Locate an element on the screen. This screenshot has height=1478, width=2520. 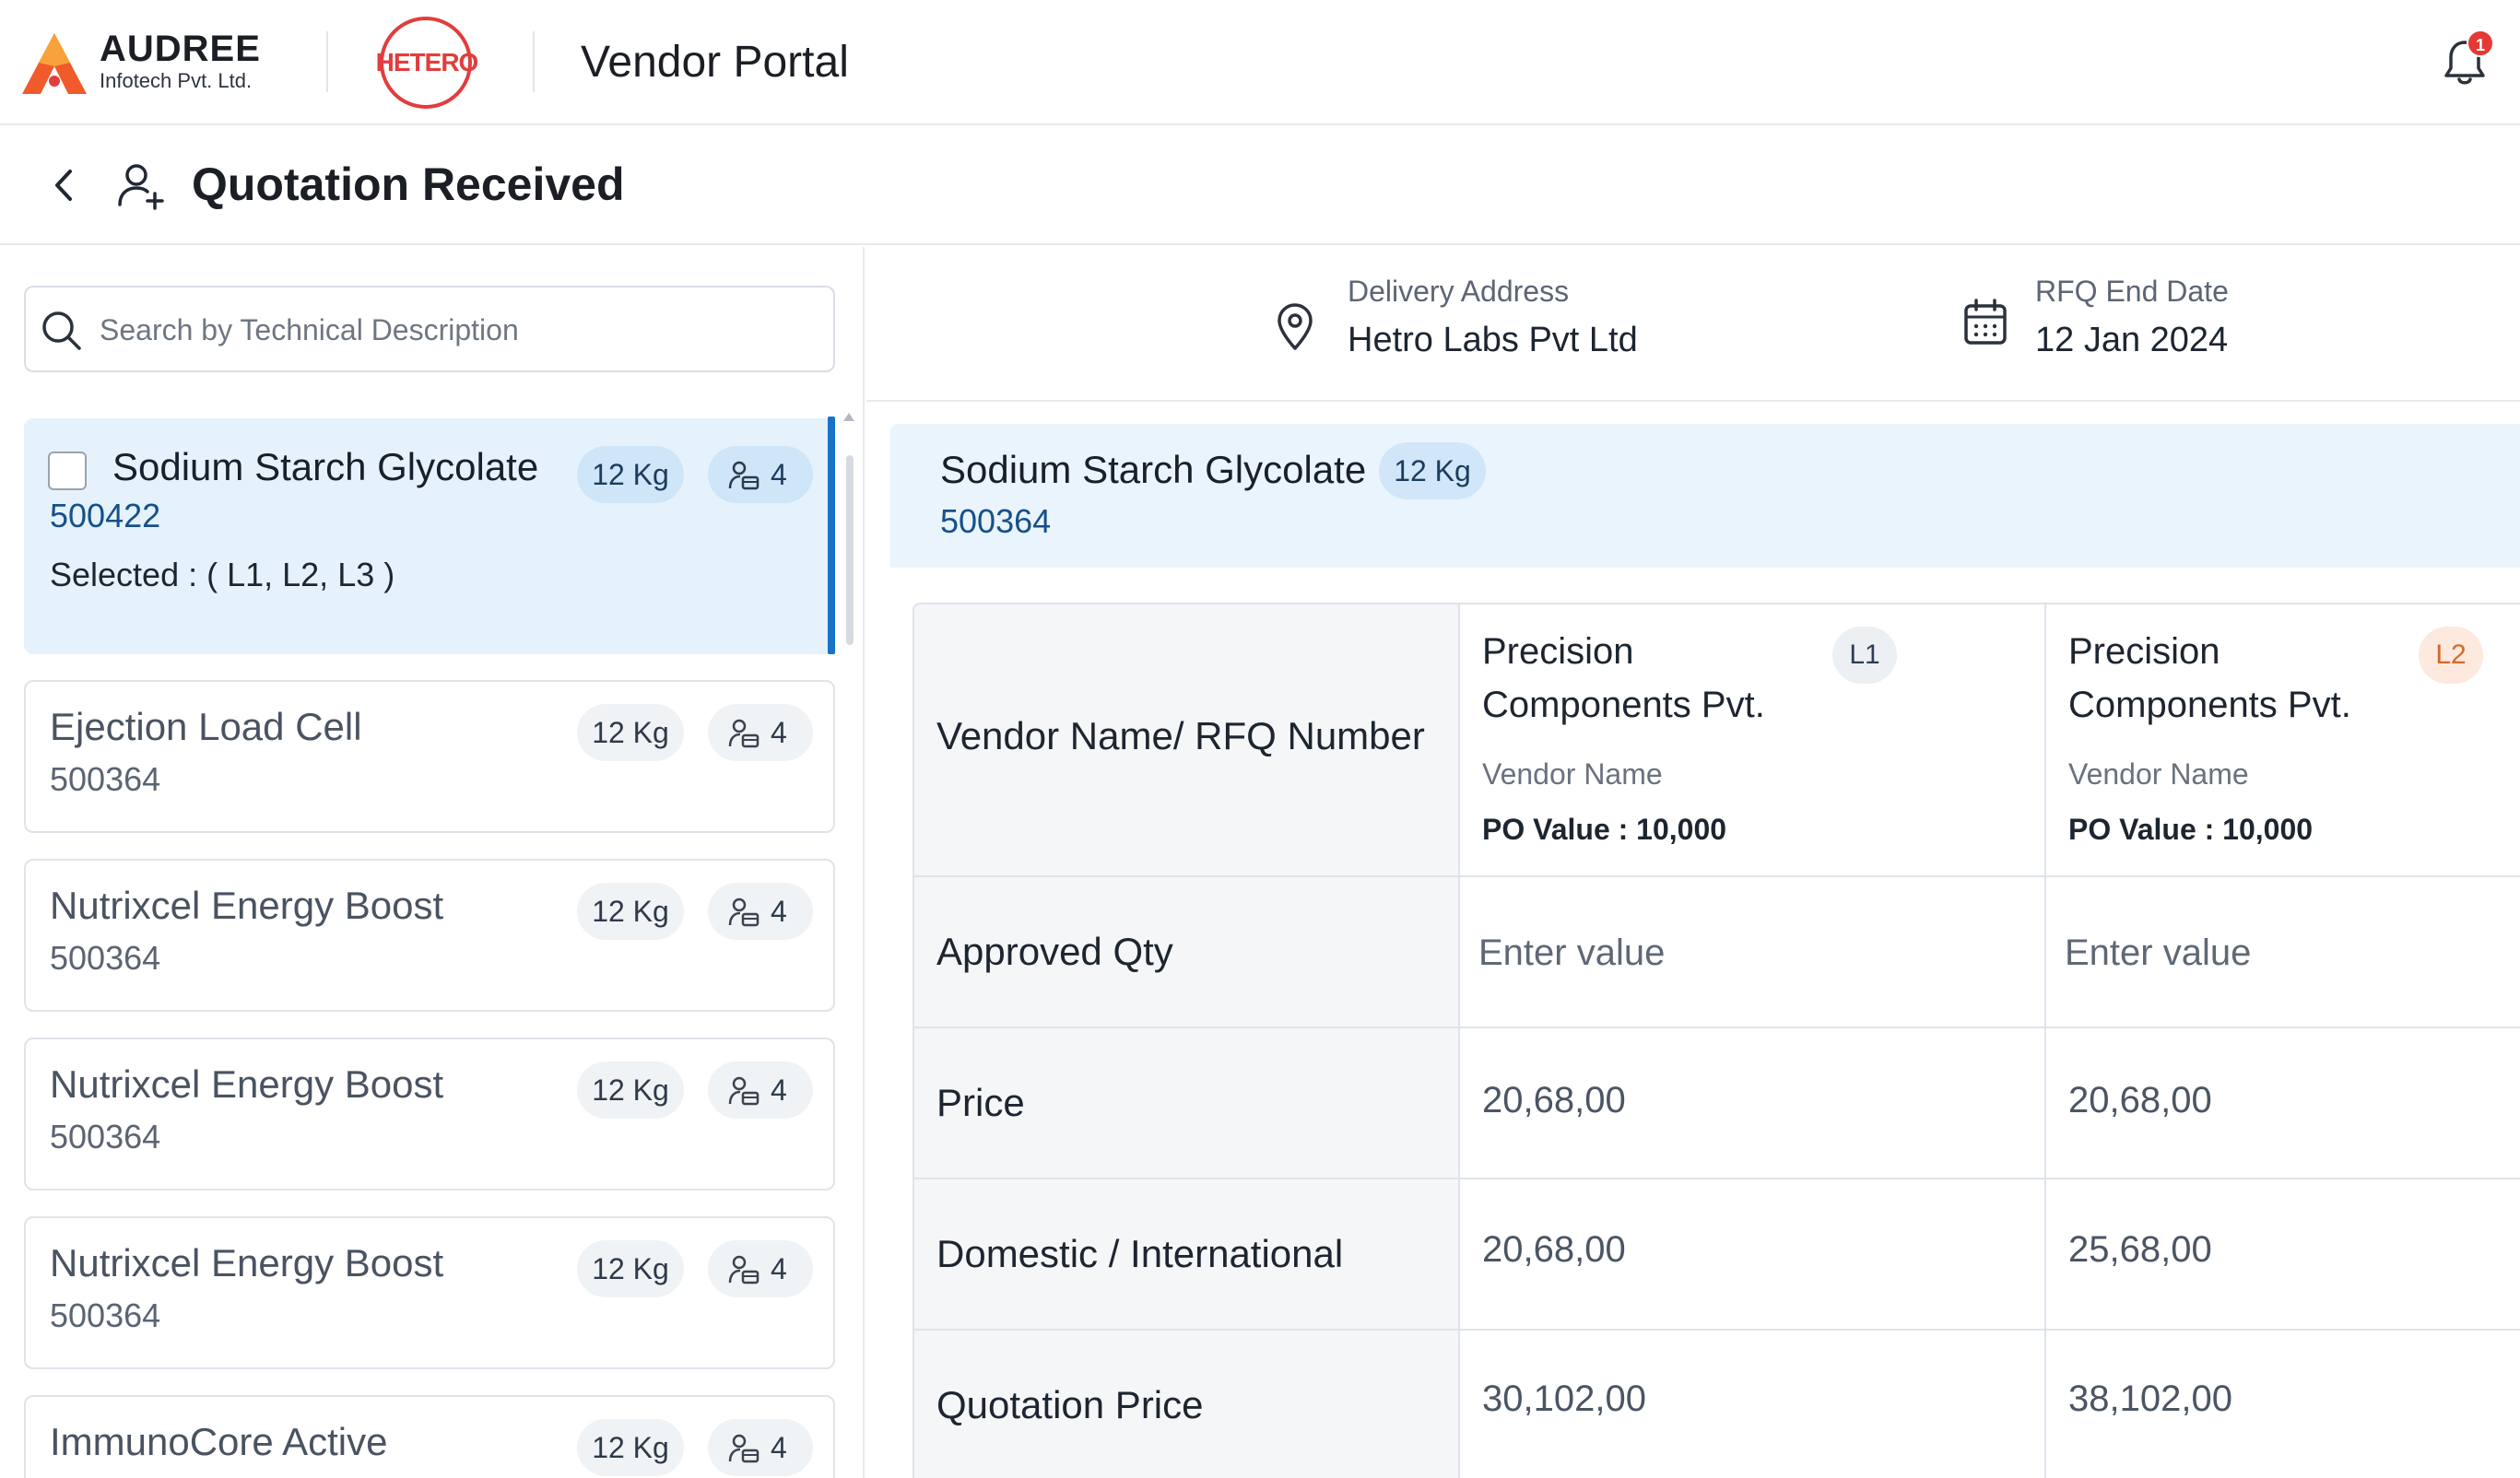
row-header: Price is located at coordinates (1187, 1103).